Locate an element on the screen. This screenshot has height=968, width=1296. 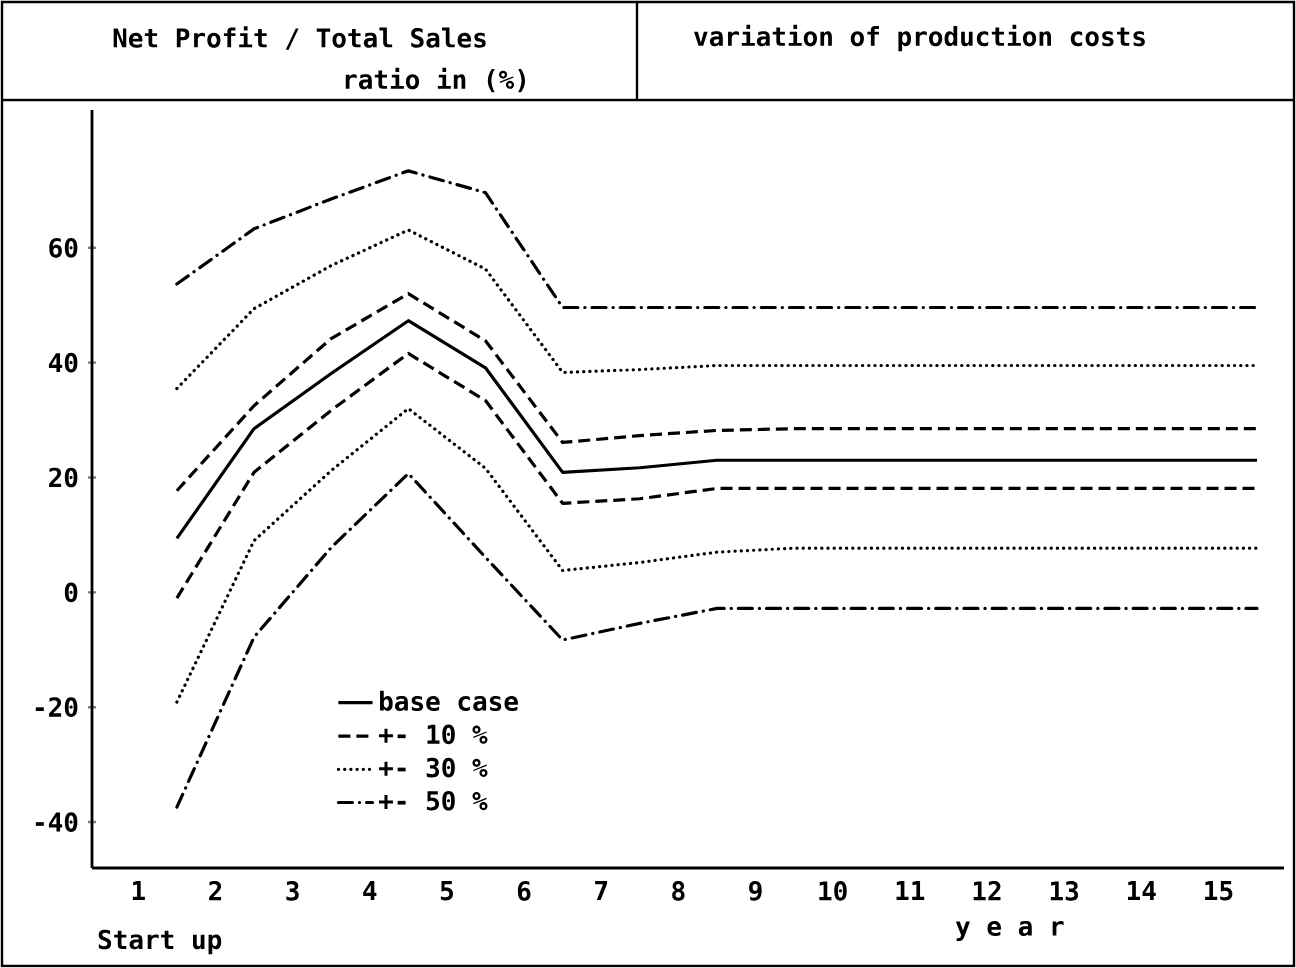
legend-label: base case is located at coordinates (449, 700).